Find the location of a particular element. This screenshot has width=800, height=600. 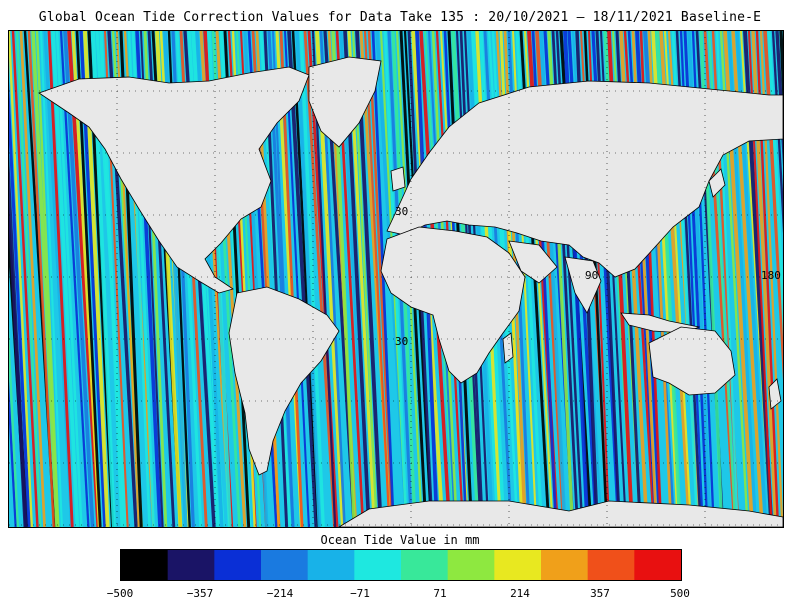

north-america is located at coordinates (174, 180).